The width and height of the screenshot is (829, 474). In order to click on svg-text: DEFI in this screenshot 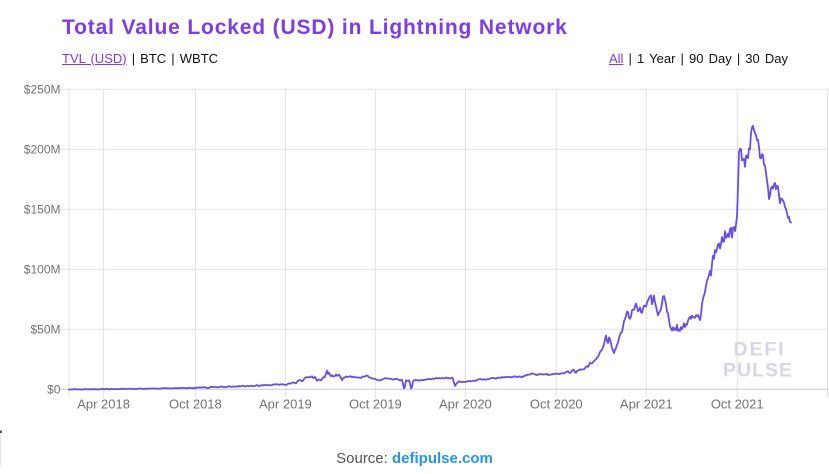, I will do `click(759, 350)`.